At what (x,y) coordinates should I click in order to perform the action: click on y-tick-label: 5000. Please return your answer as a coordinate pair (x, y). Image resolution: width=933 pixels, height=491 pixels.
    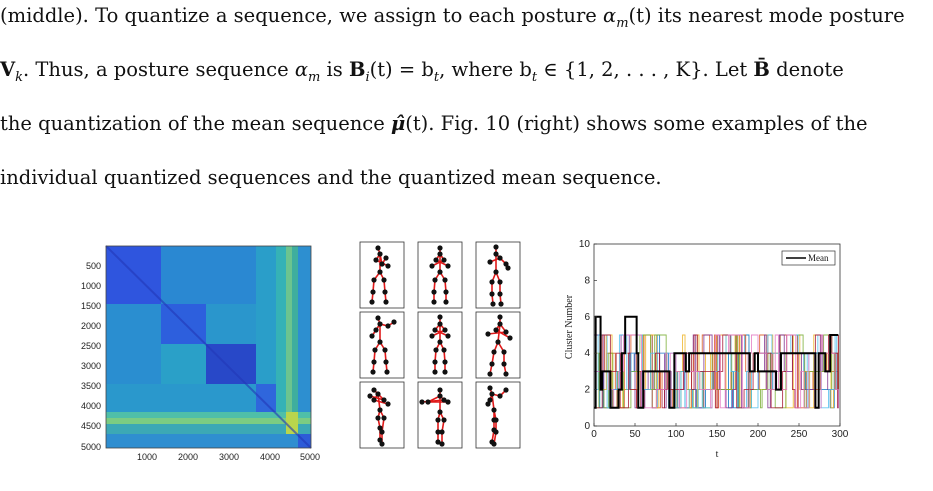
    Looking at the image, I should click on (91, 447).